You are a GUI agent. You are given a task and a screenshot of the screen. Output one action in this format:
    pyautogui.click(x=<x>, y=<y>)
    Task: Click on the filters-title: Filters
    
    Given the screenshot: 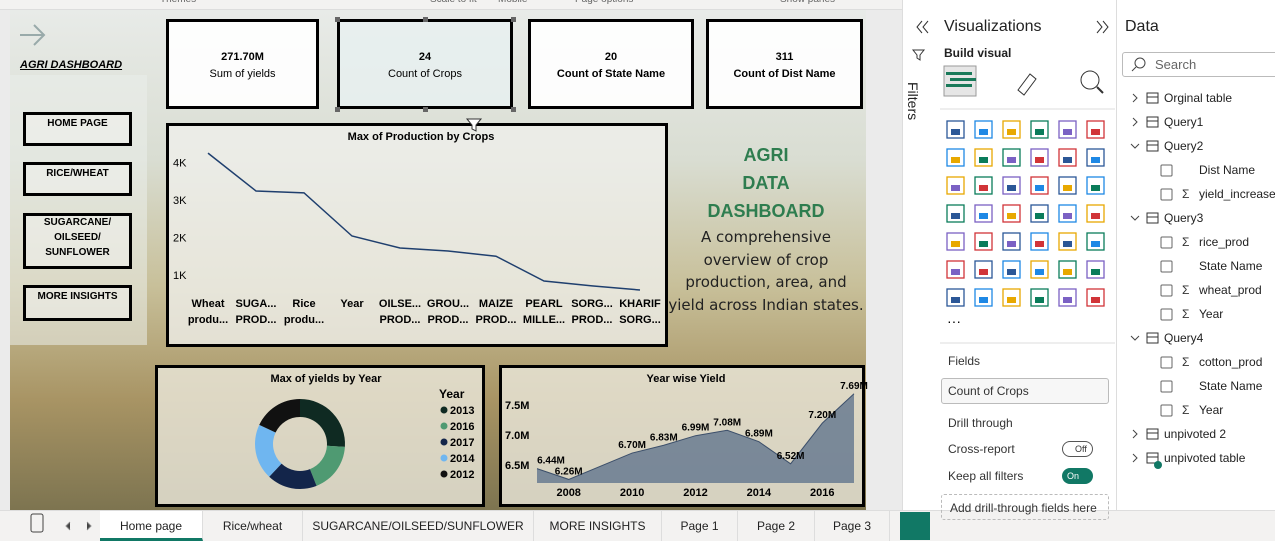 What is the action you would take?
    pyautogui.click(x=913, y=101)
    